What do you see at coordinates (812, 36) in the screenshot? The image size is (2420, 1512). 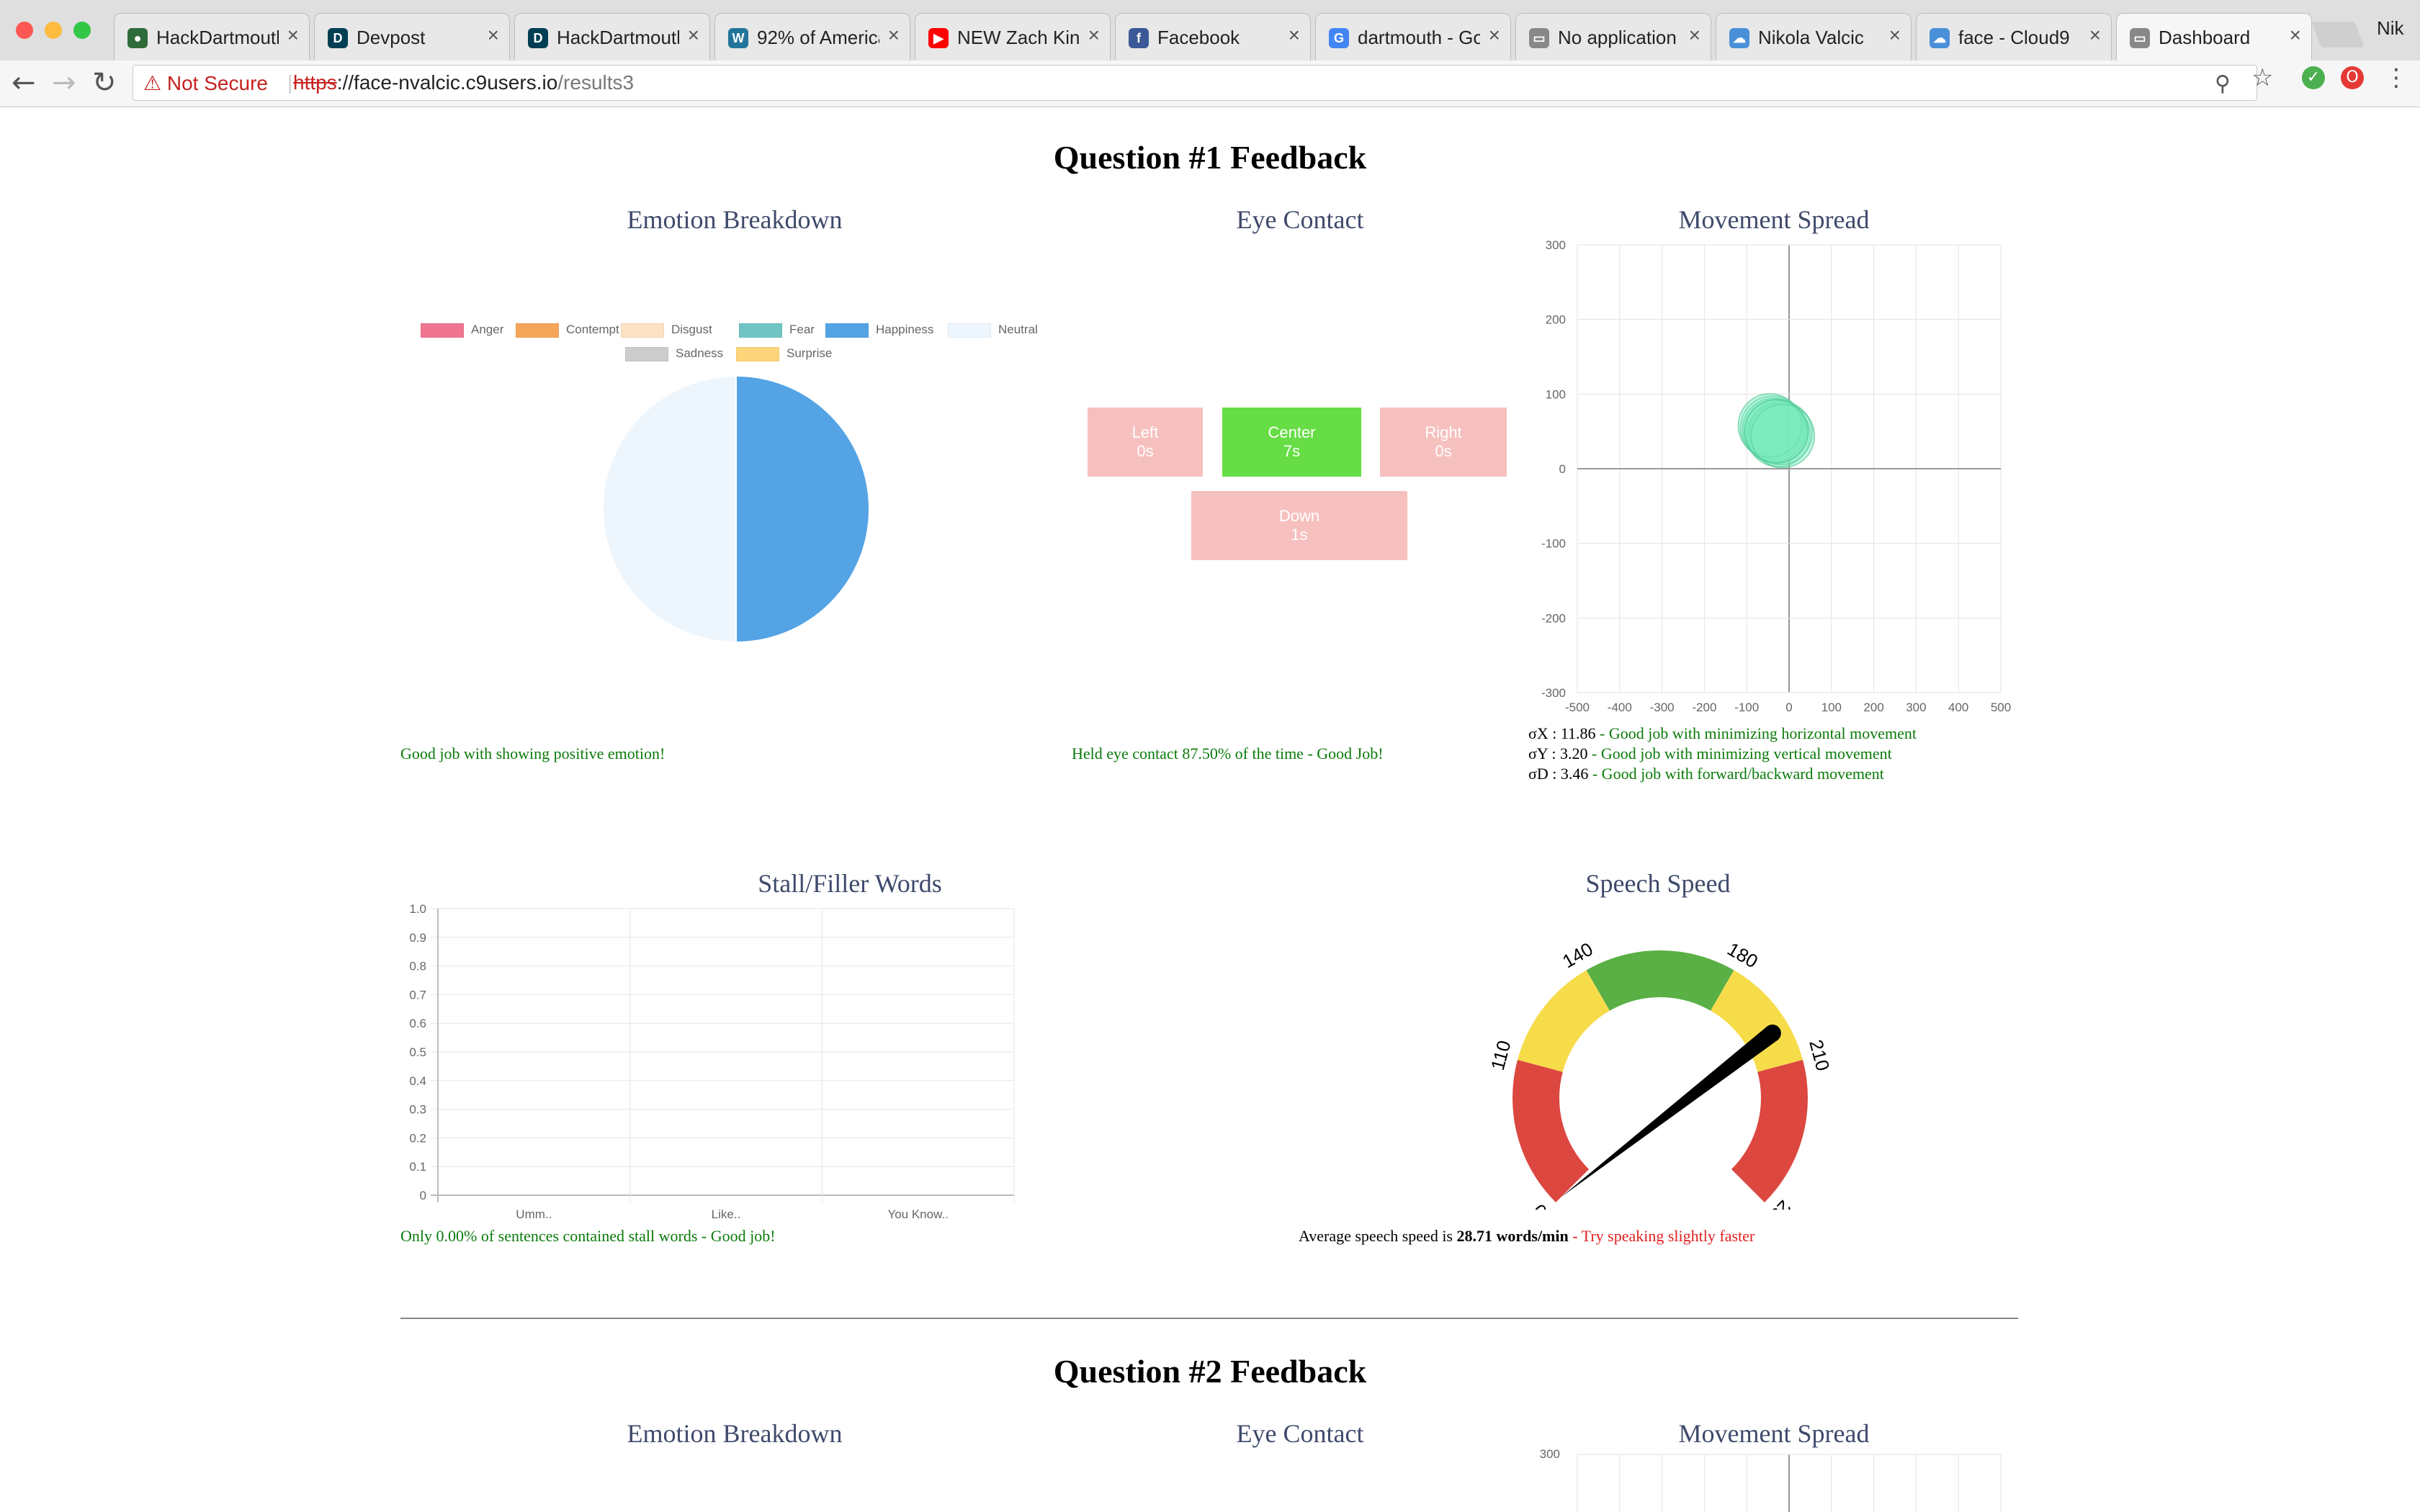 I see `tab: W 92% of American ×` at bounding box center [812, 36].